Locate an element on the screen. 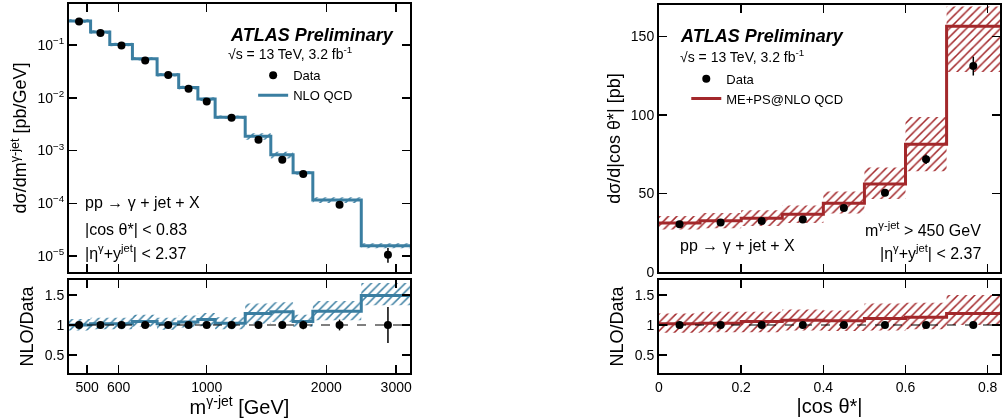 Image resolution: width=1004 pixels, height=418 pixels. y-tick-label: 10$^{−4}$ is located at coordinates (51, 202).